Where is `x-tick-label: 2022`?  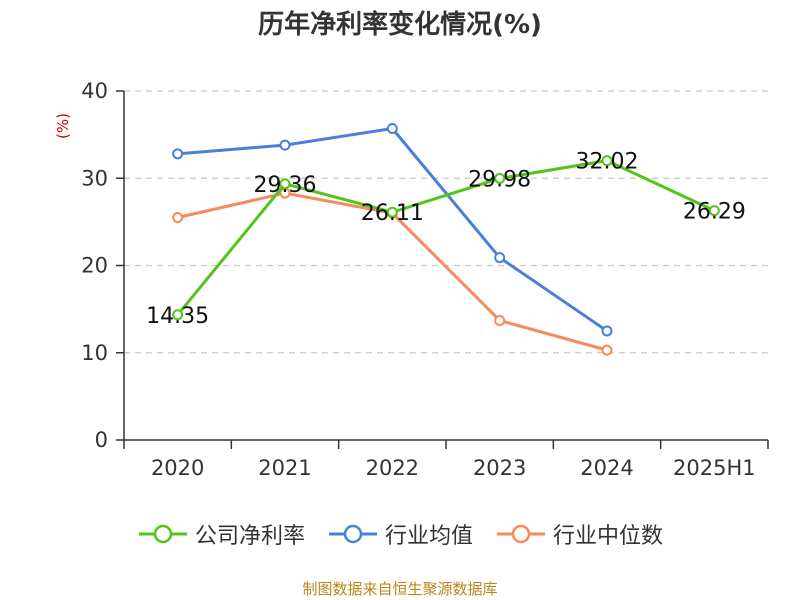 x-tick-label: 2022 is located at coordinates (392, 468).